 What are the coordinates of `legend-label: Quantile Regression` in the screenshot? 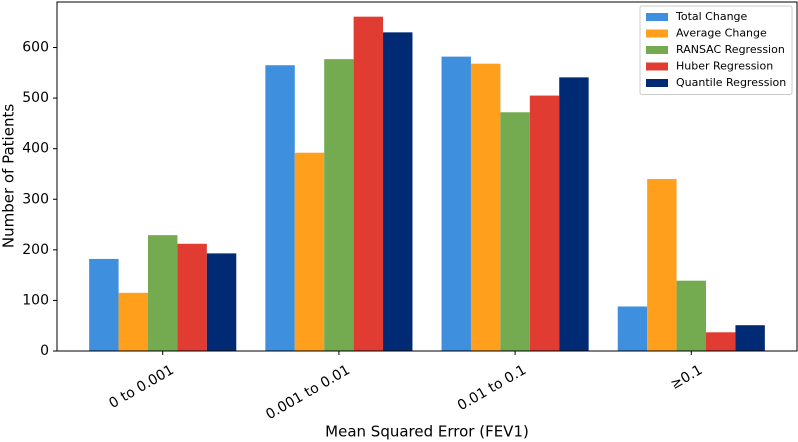 It's located at (731, 82).